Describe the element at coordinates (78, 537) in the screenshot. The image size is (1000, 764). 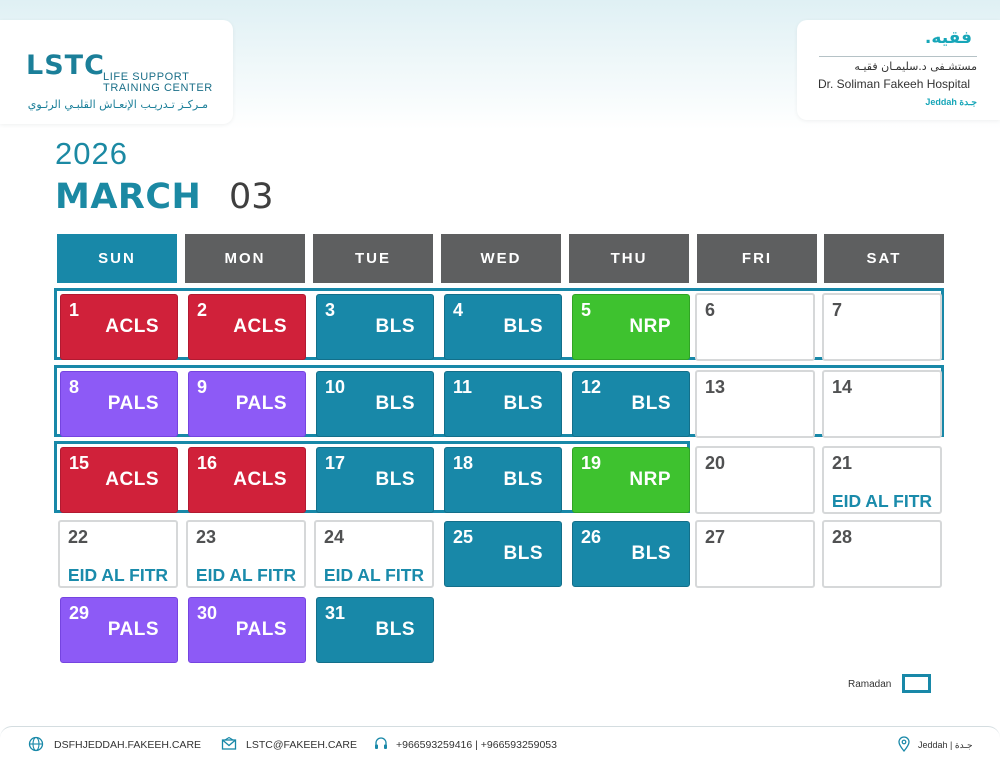
I see `day-number: 22` at that location.